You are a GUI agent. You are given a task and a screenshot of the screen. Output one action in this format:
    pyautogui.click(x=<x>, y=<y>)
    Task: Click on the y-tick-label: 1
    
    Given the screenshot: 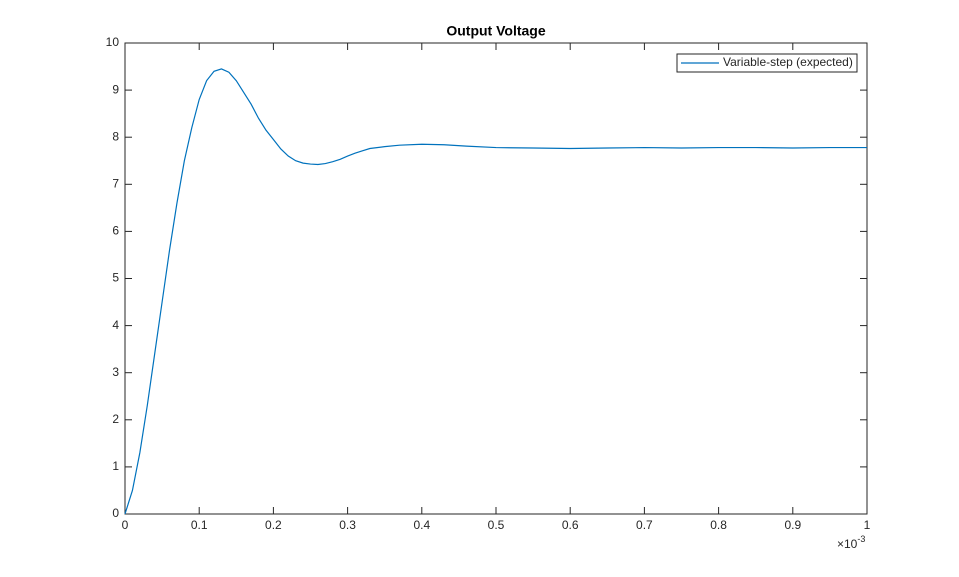 What is the action you would take?
    pyautogui.click(x=115, y=466)
    